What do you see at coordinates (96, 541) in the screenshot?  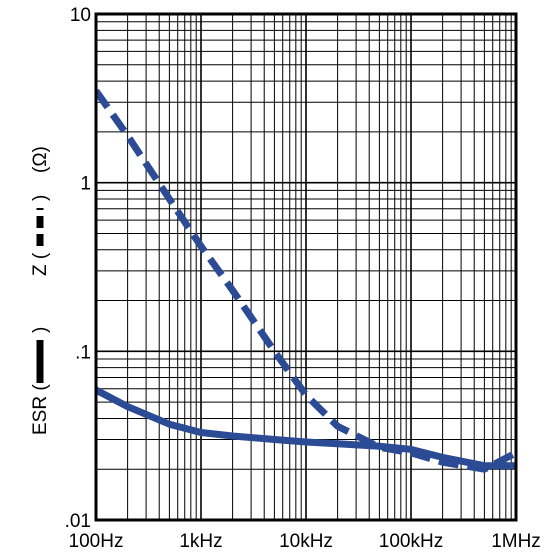 I see `x-tick-label: 100Hz` at bounding box center [96, 541].